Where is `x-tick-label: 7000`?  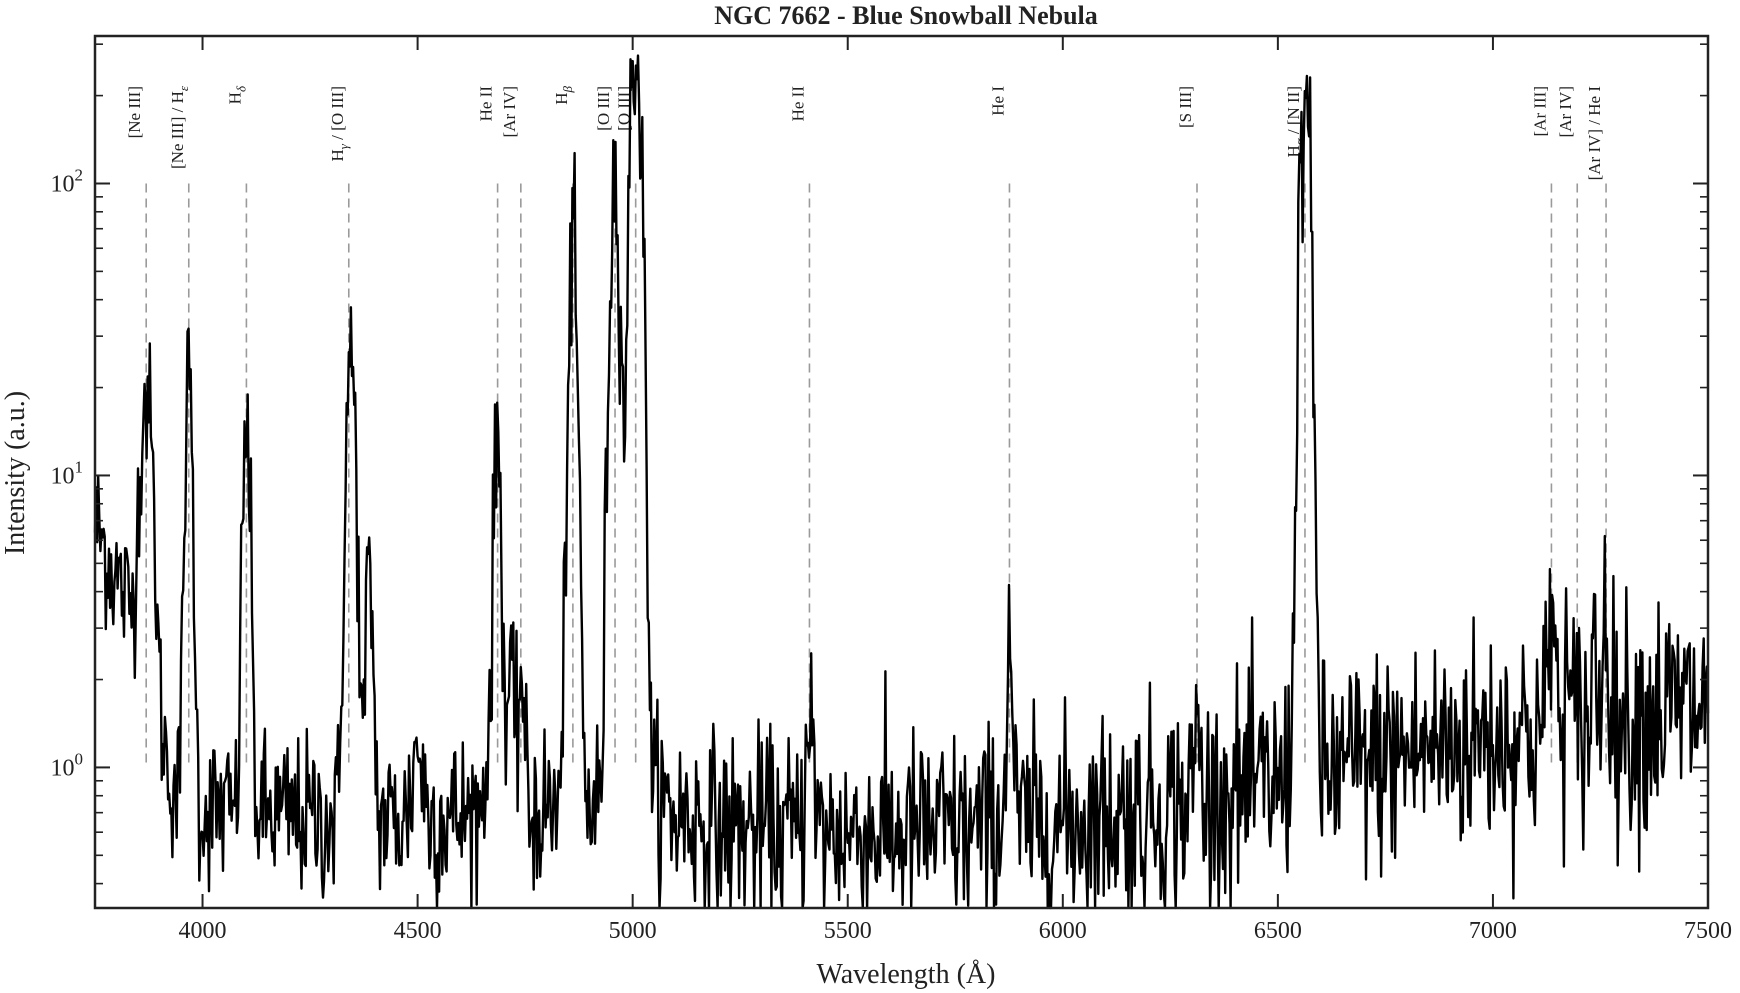
x-tick-label: 7000 is located at coordinates (1493, 931).